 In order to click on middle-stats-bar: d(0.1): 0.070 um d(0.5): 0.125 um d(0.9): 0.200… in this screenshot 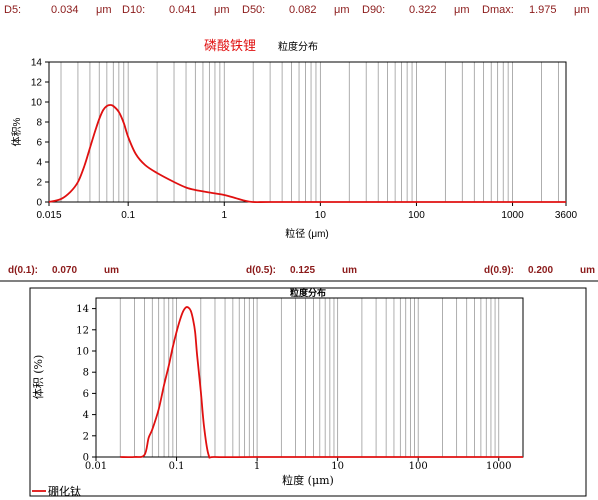, I will do `click(301, 270)`.